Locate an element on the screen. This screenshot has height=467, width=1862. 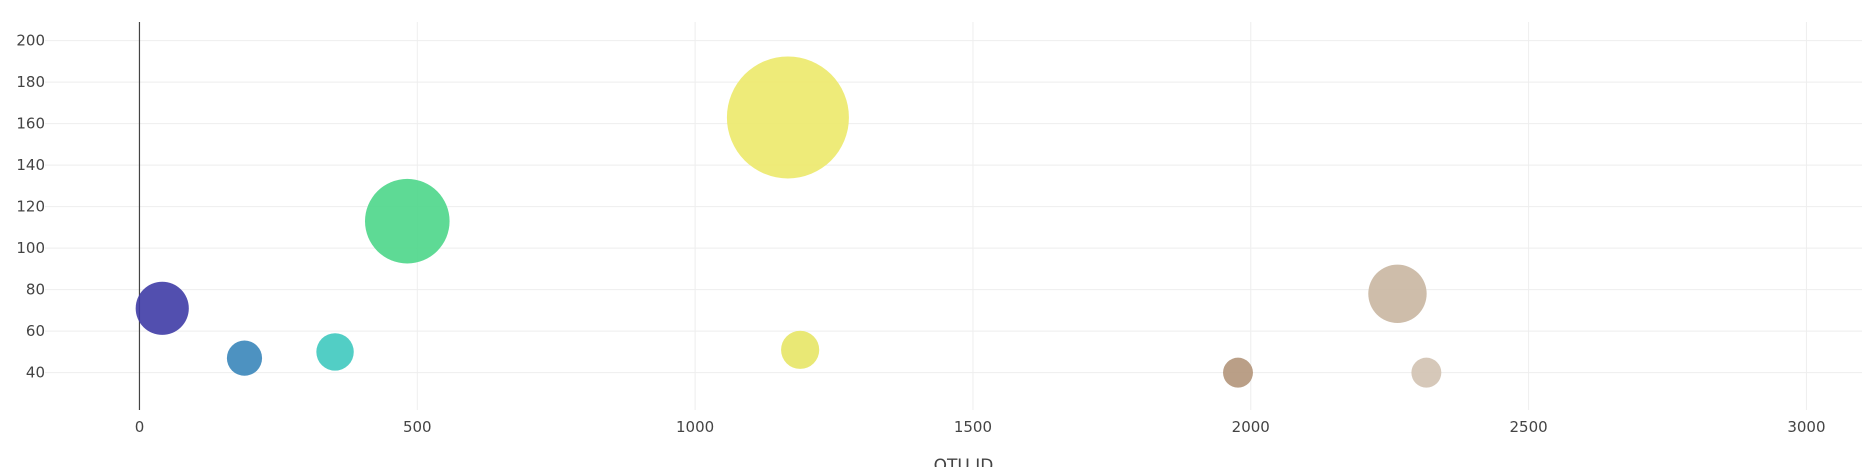
y-tick-label: 200 is located at coordinates (30, 41).